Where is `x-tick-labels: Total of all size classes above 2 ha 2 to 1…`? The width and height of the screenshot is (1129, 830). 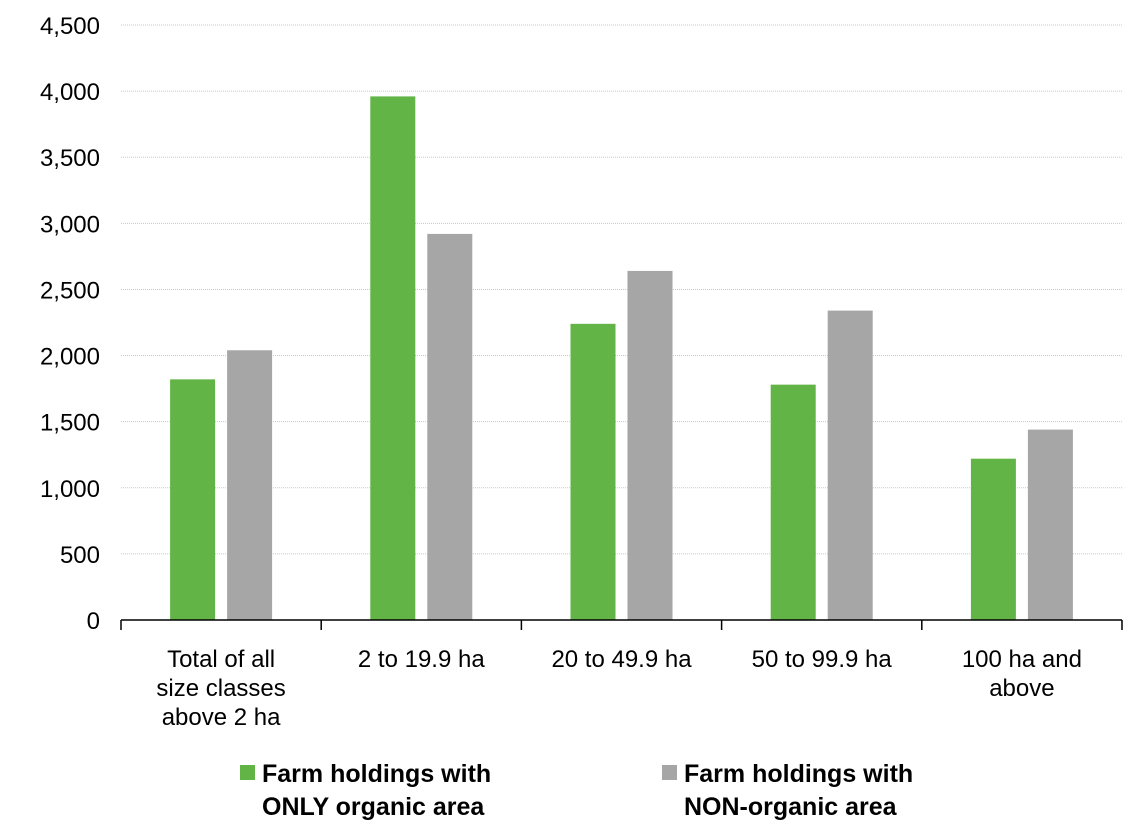 x-tick-labels: Total of all size classes above 2 ha 2 to 1… is located at coordinates (619, 688).